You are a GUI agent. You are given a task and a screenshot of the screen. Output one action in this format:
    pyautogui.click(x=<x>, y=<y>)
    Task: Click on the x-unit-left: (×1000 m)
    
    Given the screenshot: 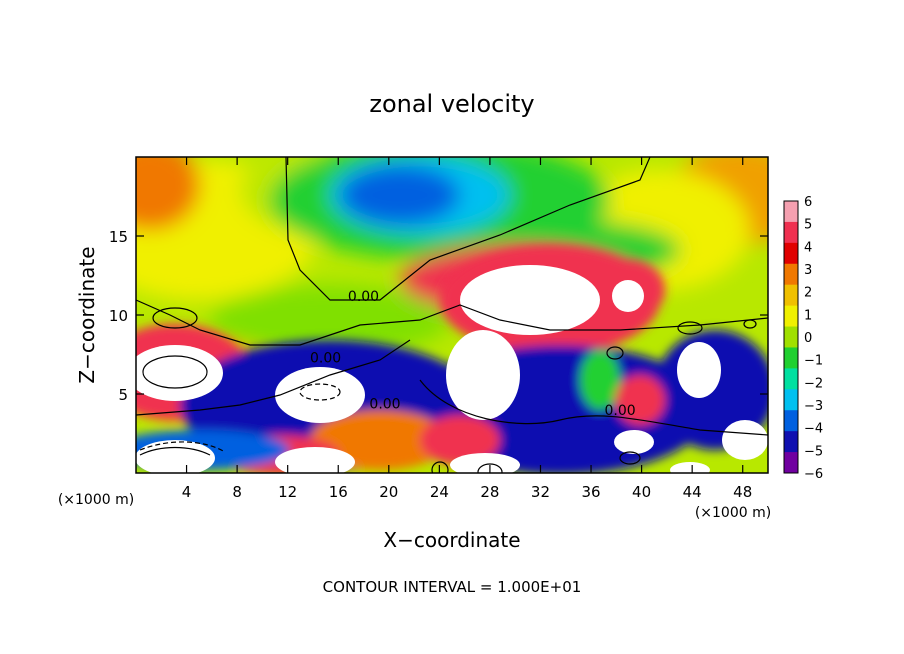 What is the action you would take?
    pyautogui.click(x=96, y=500)
    